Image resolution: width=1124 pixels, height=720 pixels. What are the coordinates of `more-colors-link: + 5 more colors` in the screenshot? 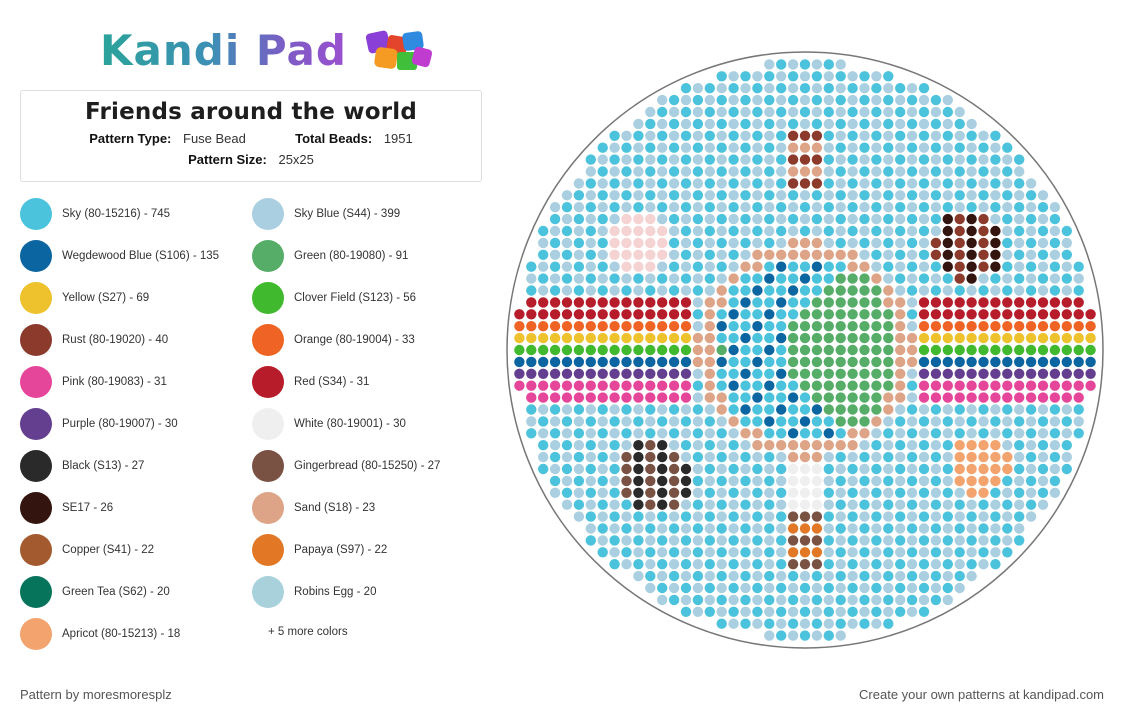 It's located at (308, 632).